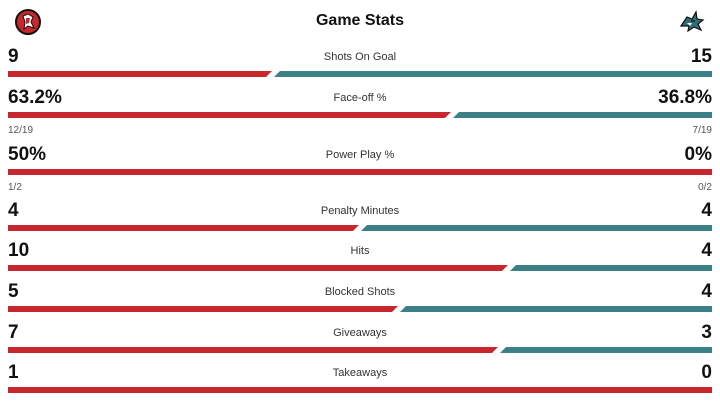 This screenshot has width=720, height=402. Describe the element at coordinates (360, 155) in the screenshot. I see `stat-label: Power Play %` at that location.